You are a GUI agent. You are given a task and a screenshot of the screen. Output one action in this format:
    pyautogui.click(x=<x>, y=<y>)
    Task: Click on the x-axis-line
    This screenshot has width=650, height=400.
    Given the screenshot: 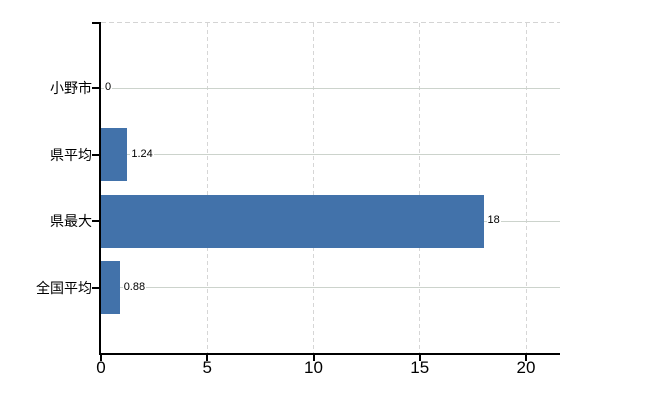 What is the action you would take?
    pyautogui.click(x=329, y=354)
    